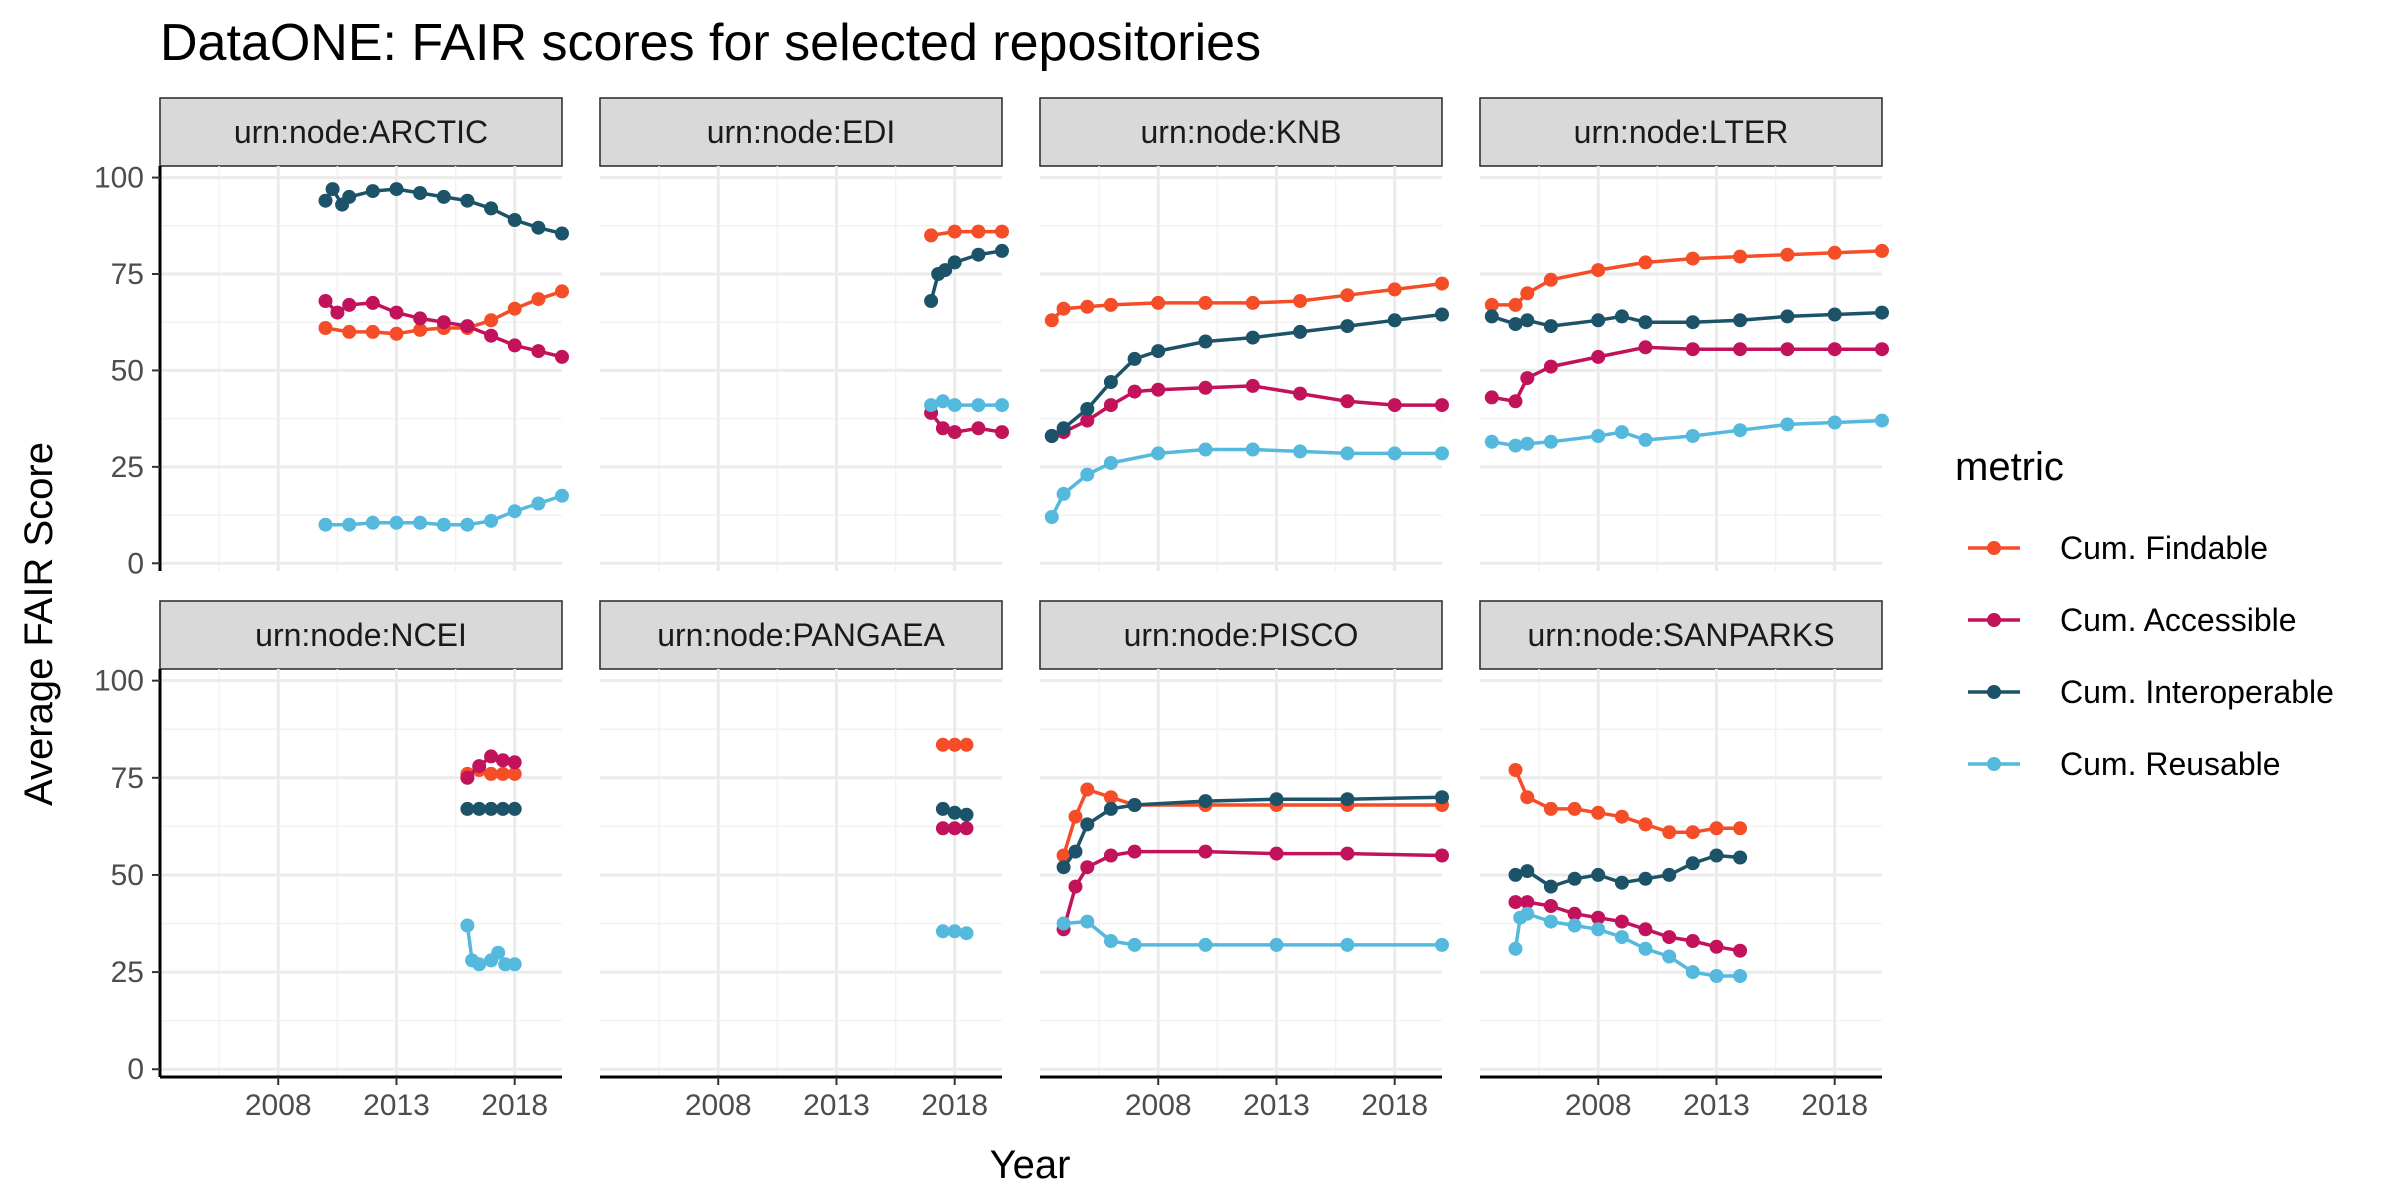 This screenshot has height=1200, width=2400. I want to click on legend-entry: Cum. Findable, so click(2118, 548).